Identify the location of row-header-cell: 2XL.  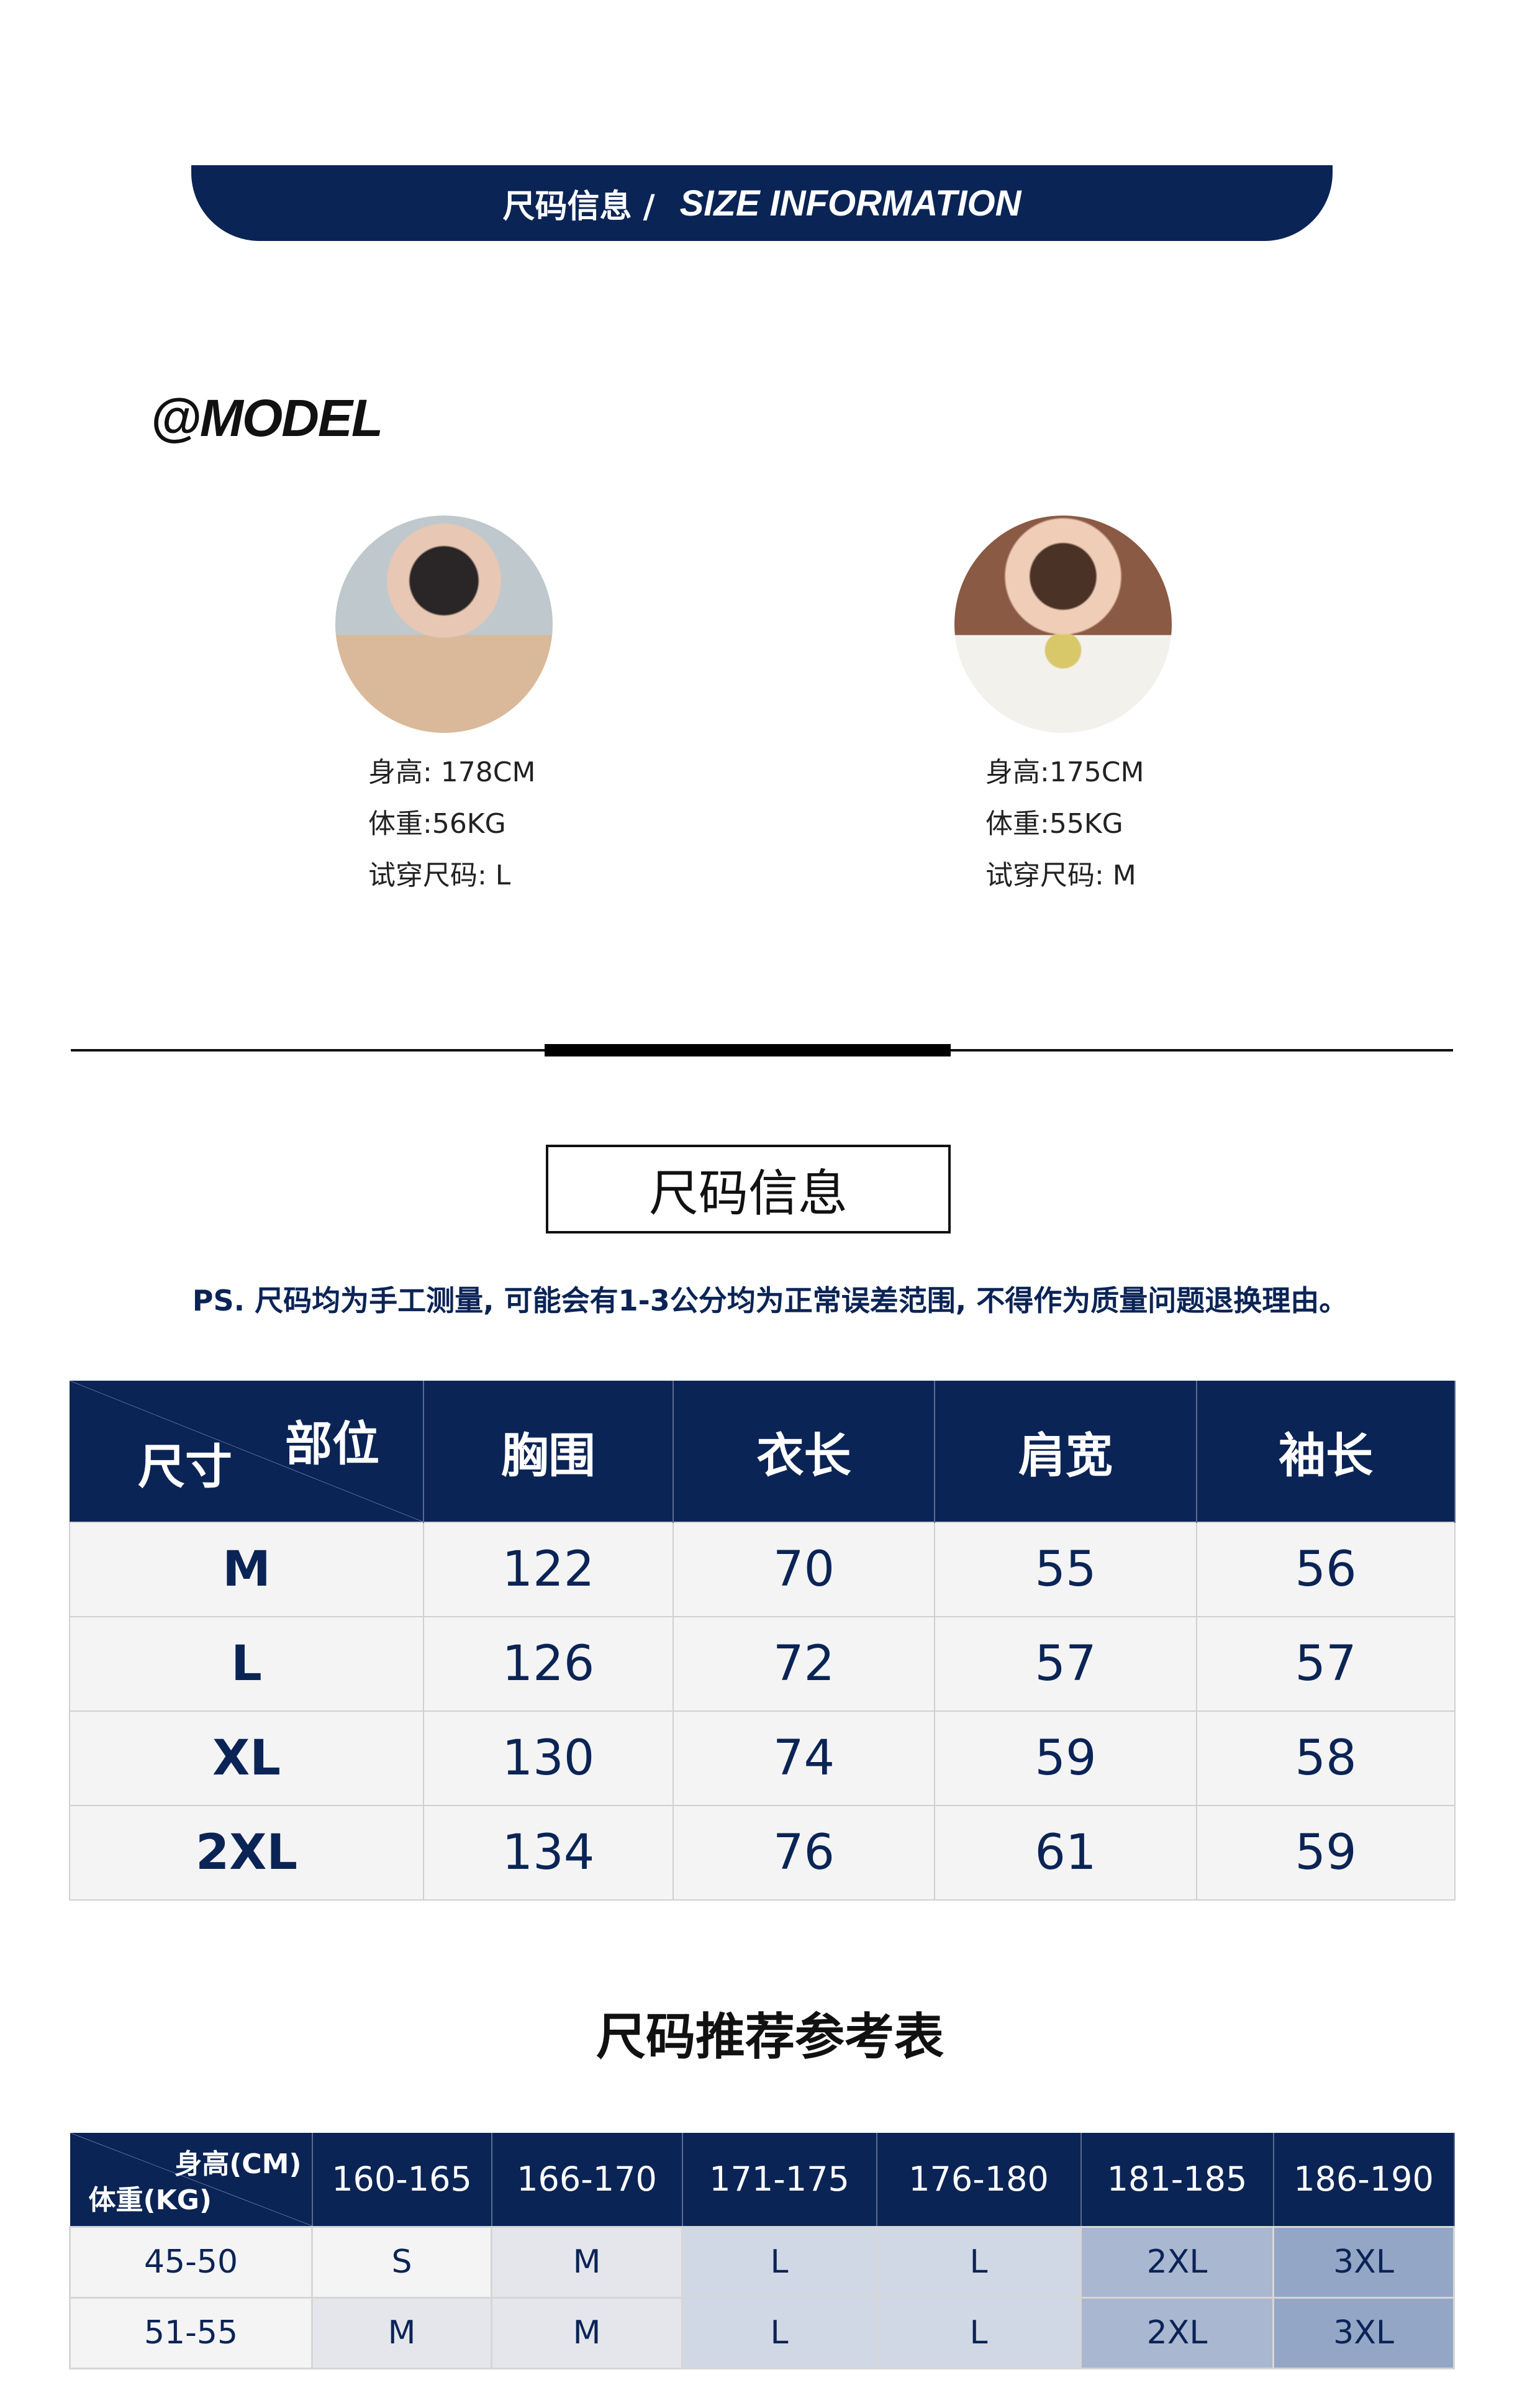
(246, 1853).